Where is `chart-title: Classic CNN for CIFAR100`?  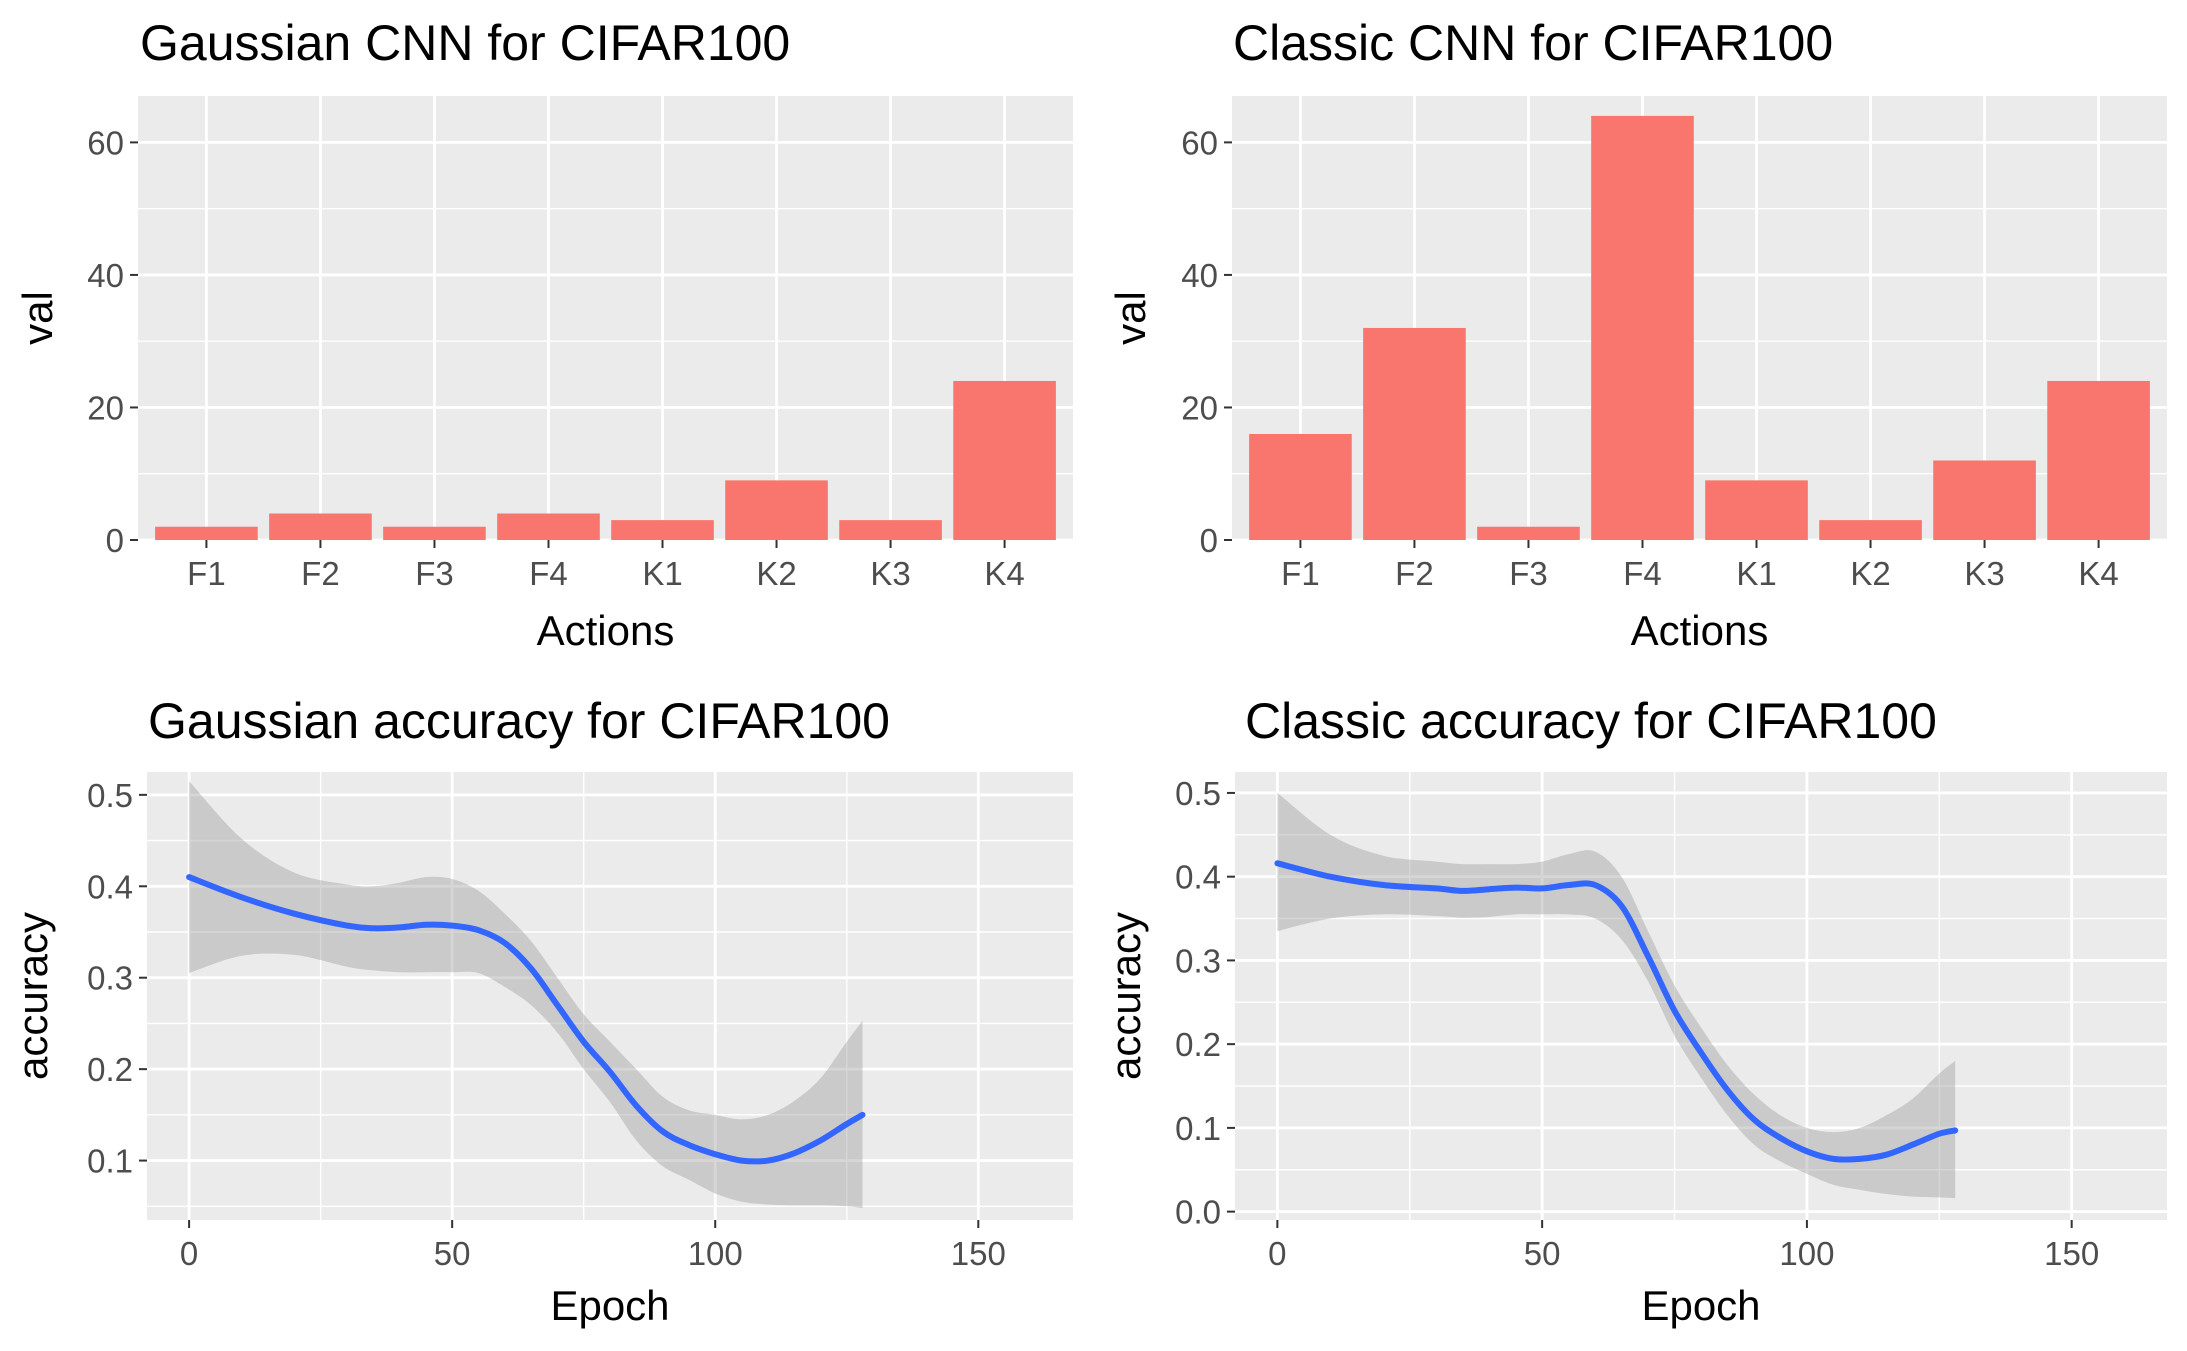
chart-title: Classic CNN for CIFAR100 is located at coordinates (1533, 43).